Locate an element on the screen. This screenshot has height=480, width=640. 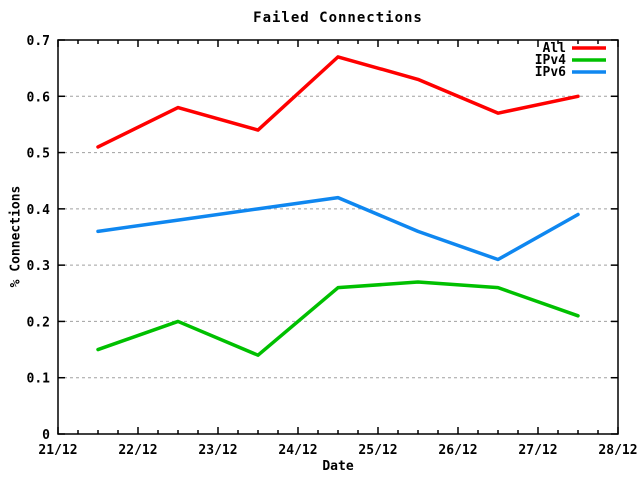
x-tick-label: 25/12 is located at coordinates (377, 450).